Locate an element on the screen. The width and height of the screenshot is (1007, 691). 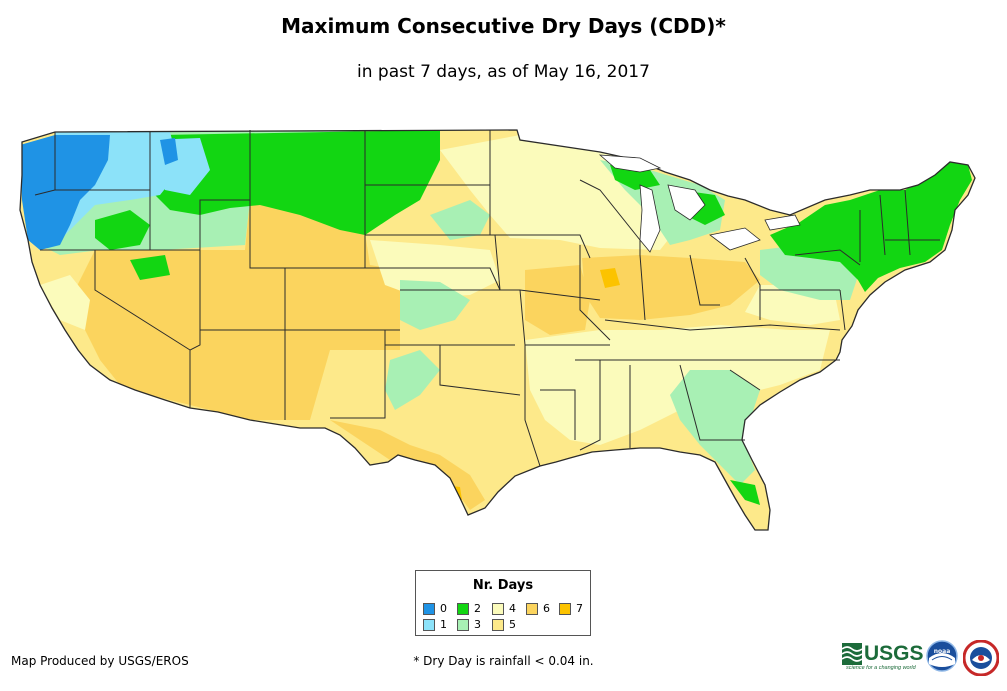
region-2-days-idaho is located at coordinates (122, 230).